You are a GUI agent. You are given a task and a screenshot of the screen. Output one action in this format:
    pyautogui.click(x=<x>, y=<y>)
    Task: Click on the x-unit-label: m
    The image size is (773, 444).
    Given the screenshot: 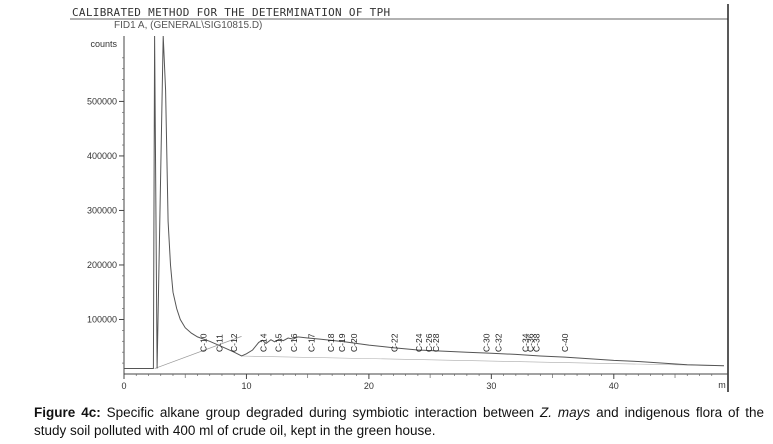 What is the action you would take?
    pyautogui.click(x=722, y=385)
    